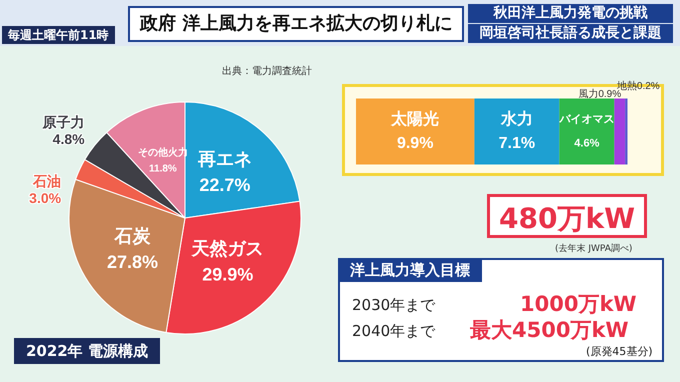 The width and height of the screenshot is (680, 382). I want to click on series-label: バイオマス, so click(586, 120).